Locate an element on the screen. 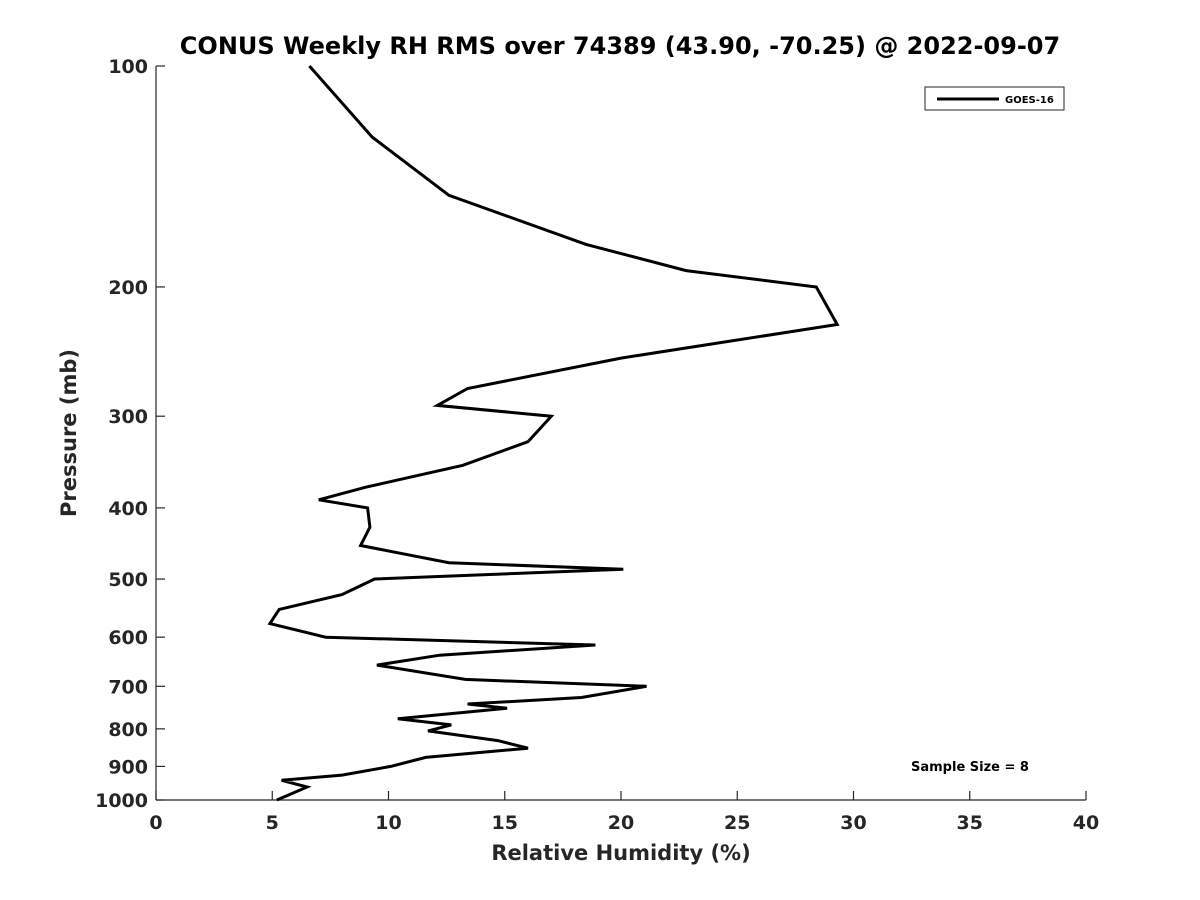  x-tick-label: 5 is located at coordinates (272, 823).